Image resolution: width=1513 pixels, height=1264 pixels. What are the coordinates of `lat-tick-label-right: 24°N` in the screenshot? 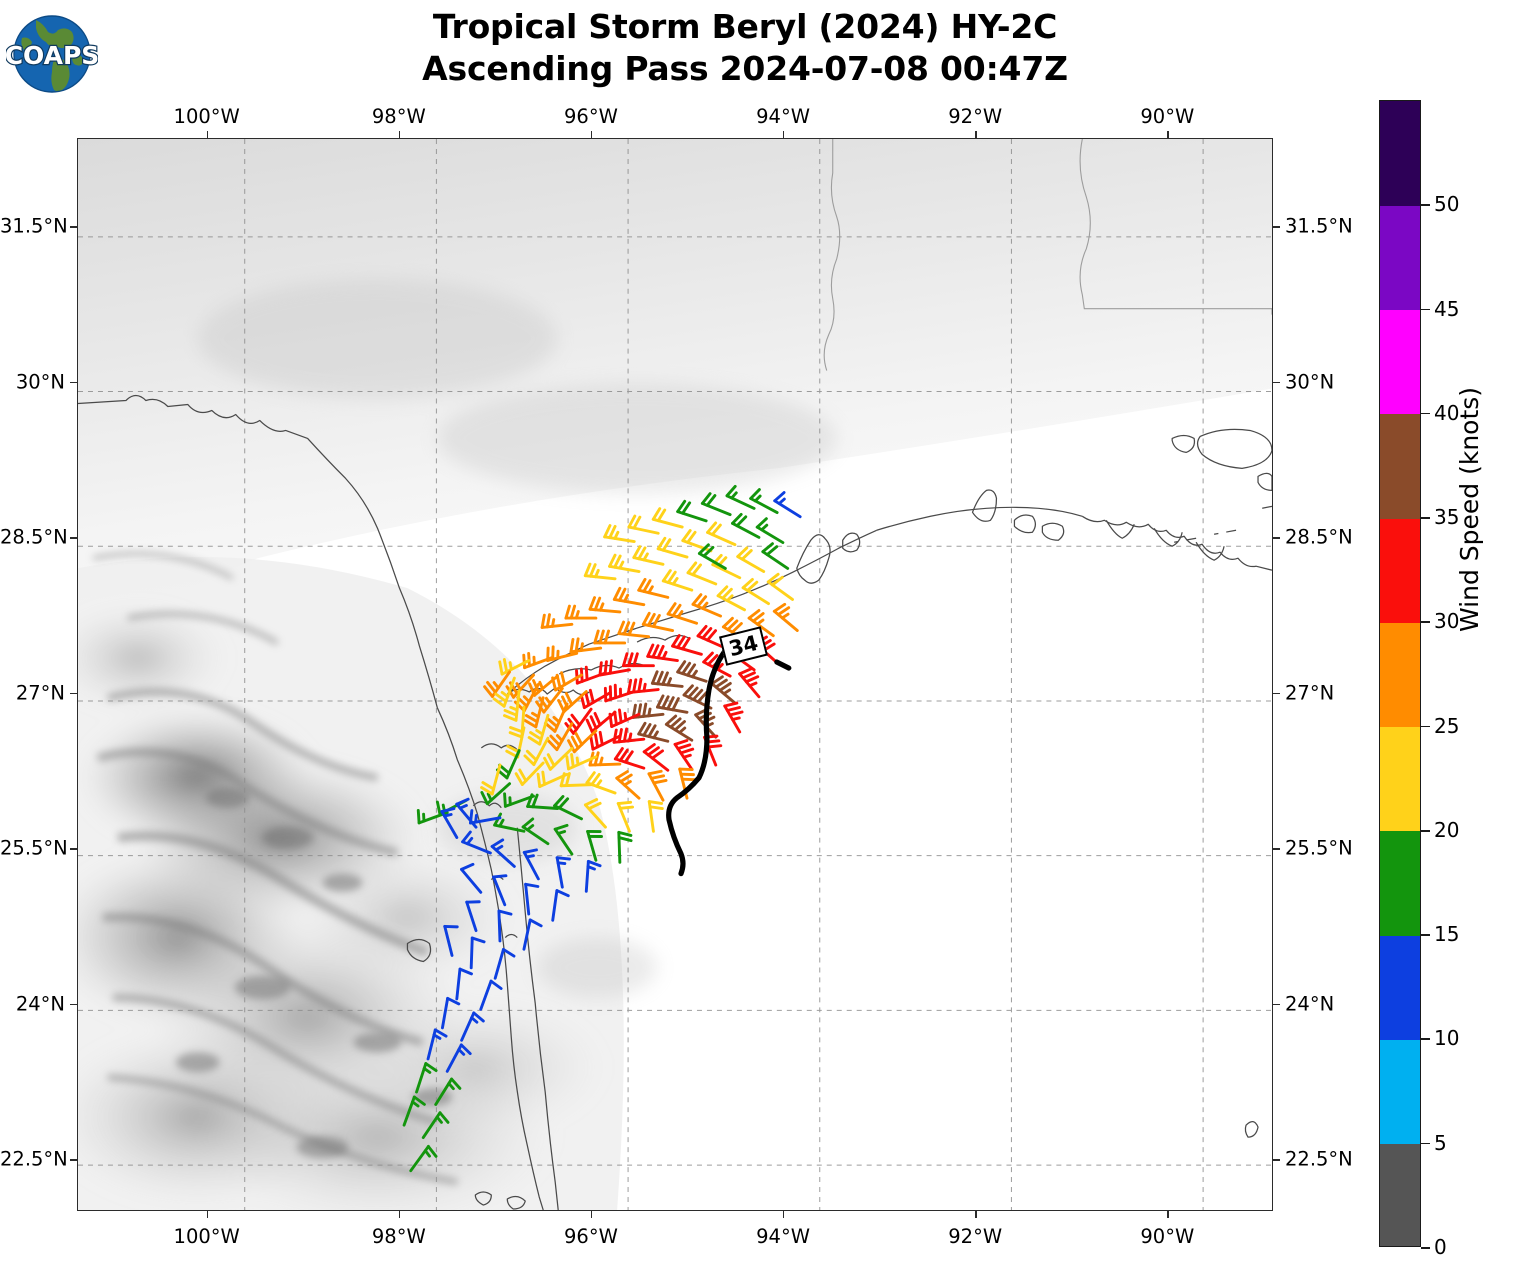 It's located at (1310, 1004).